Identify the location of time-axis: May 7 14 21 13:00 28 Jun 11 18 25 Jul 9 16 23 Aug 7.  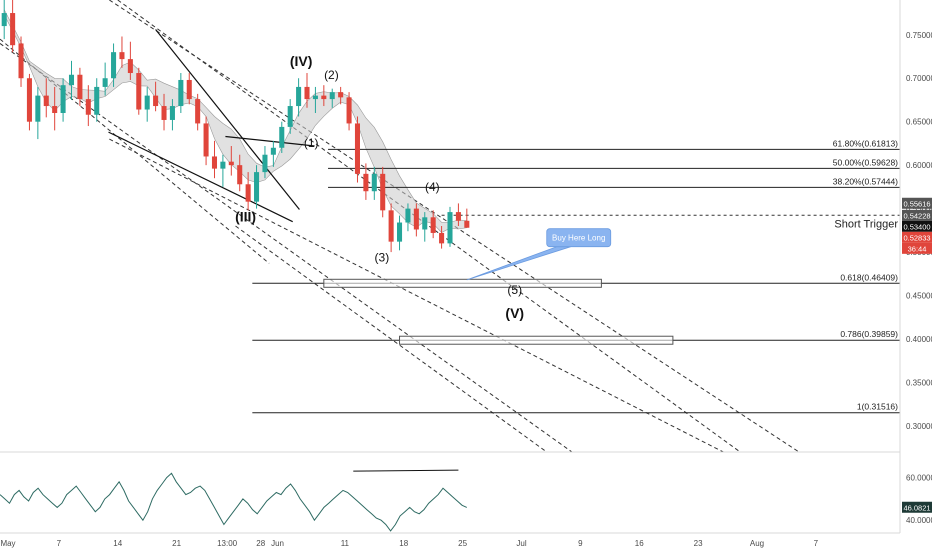
(450, 540).